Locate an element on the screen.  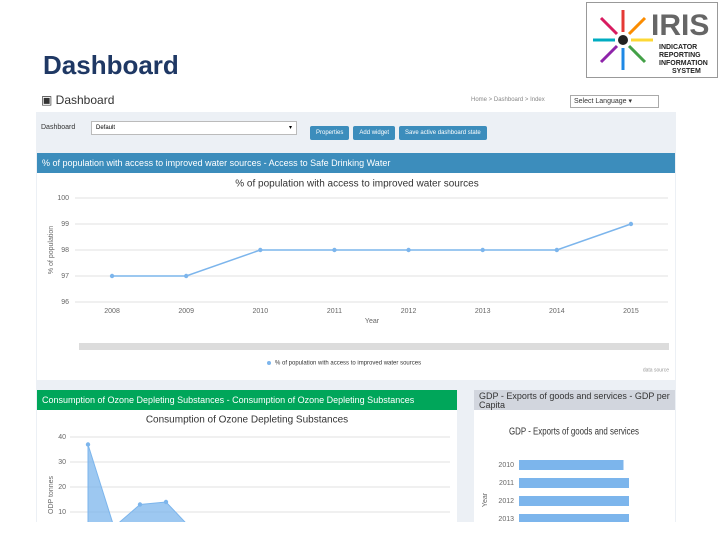
logo-line: REPORTING is located at coordinates (680, 55).